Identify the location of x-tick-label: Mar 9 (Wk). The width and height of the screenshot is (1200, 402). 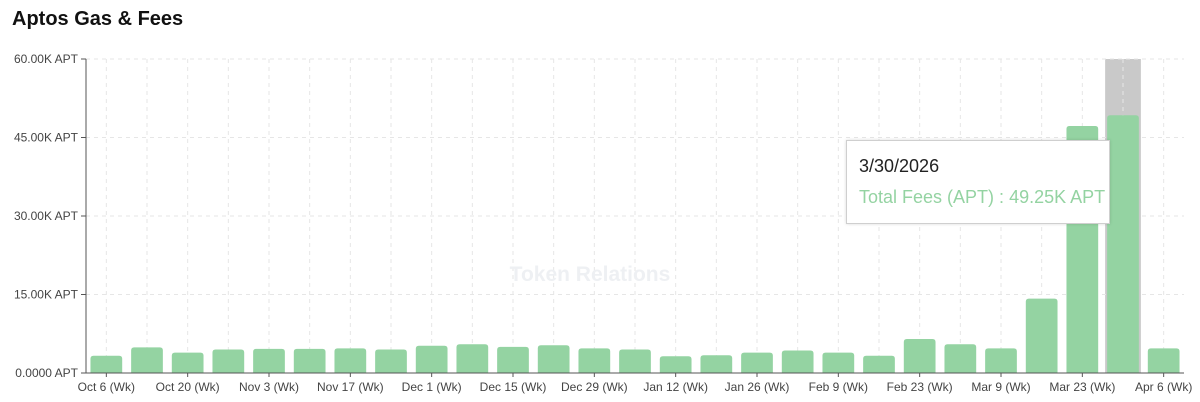
(1000, 387).